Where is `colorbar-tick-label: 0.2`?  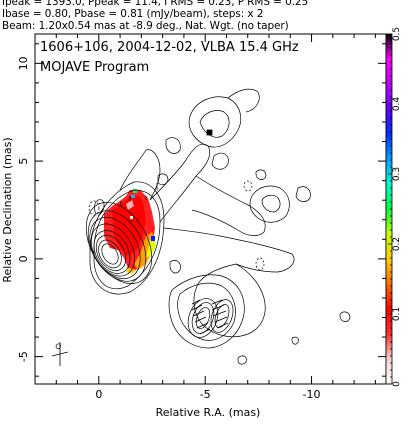
colorbar-tick-label: 0.2 is located at coordinates (397, 244).